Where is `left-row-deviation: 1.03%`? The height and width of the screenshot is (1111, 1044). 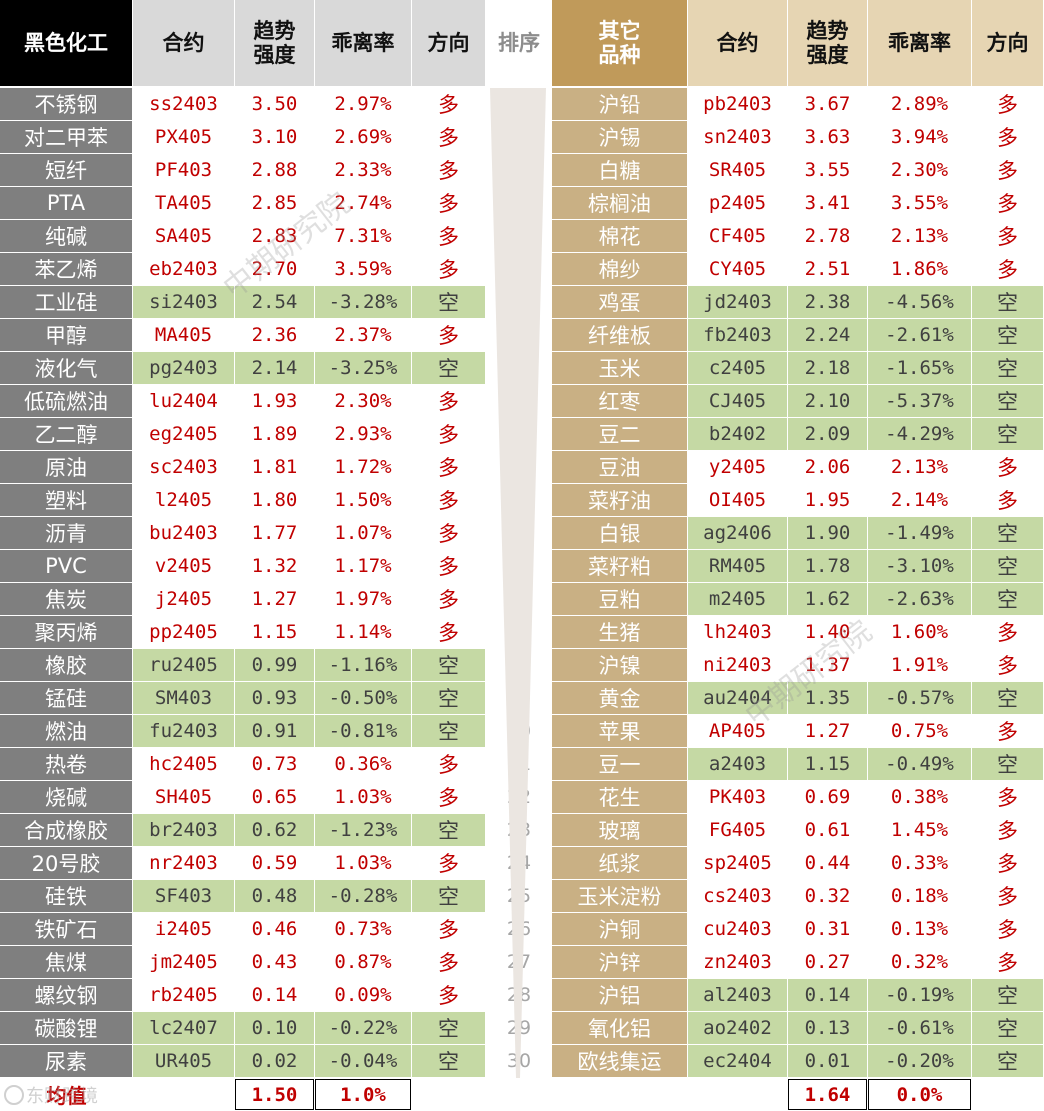 left-row-deviation: 1.03% is located at coordinates (363, 797).